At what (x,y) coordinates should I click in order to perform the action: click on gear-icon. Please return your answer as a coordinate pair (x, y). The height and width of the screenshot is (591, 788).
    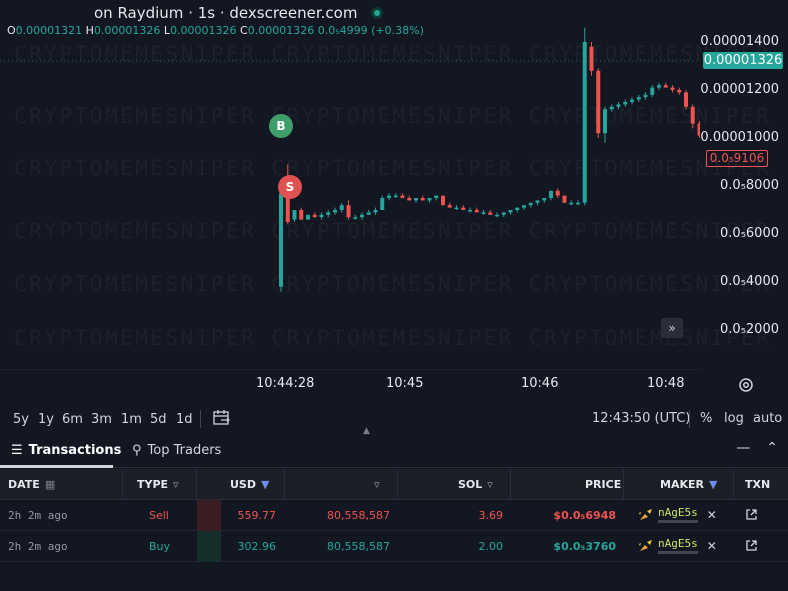
    Looking at the image, I should click on (746, 385).